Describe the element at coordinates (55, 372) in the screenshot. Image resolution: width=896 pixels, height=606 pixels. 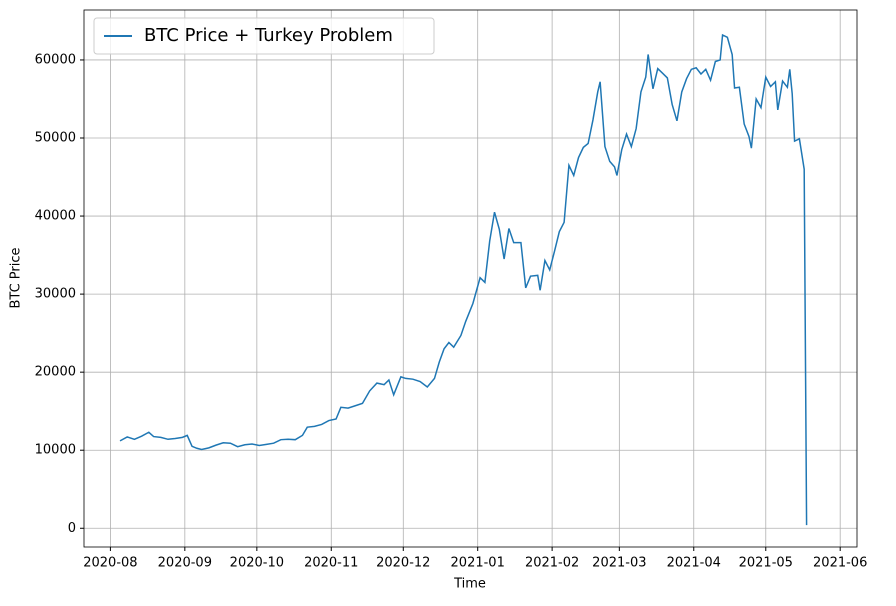
I see `y-tick-label: 20000` at that location.